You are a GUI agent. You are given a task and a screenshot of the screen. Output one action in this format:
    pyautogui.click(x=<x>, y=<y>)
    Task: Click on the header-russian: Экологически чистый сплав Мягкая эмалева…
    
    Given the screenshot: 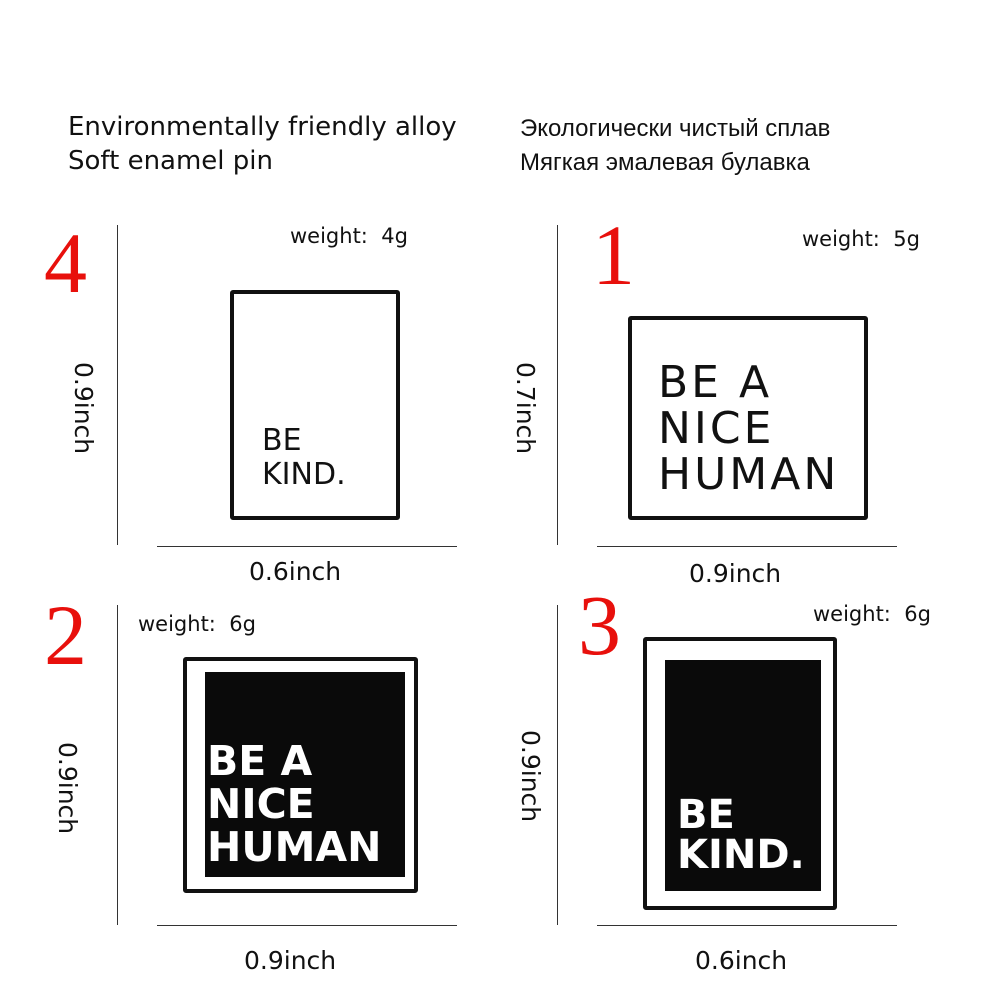 What is the action you would take?
    pyautogui.click(x=675, y=146)
    